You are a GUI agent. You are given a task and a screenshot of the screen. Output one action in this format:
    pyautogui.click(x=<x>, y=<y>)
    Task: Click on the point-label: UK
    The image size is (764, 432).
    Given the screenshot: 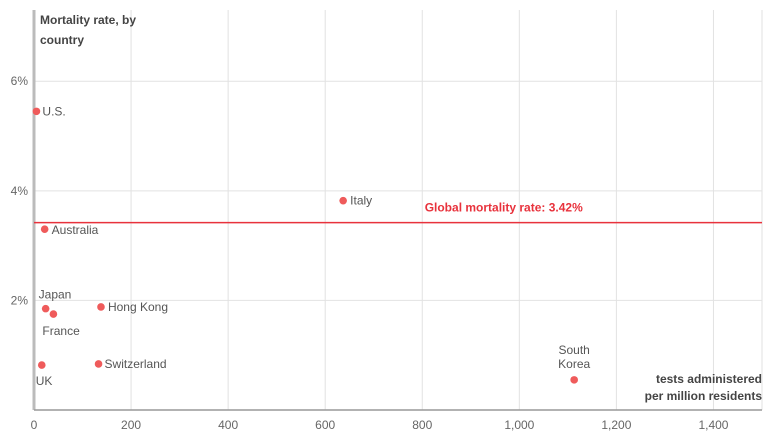 What is the action you would take?
    pyautogui.click(x=44, y=381)
    